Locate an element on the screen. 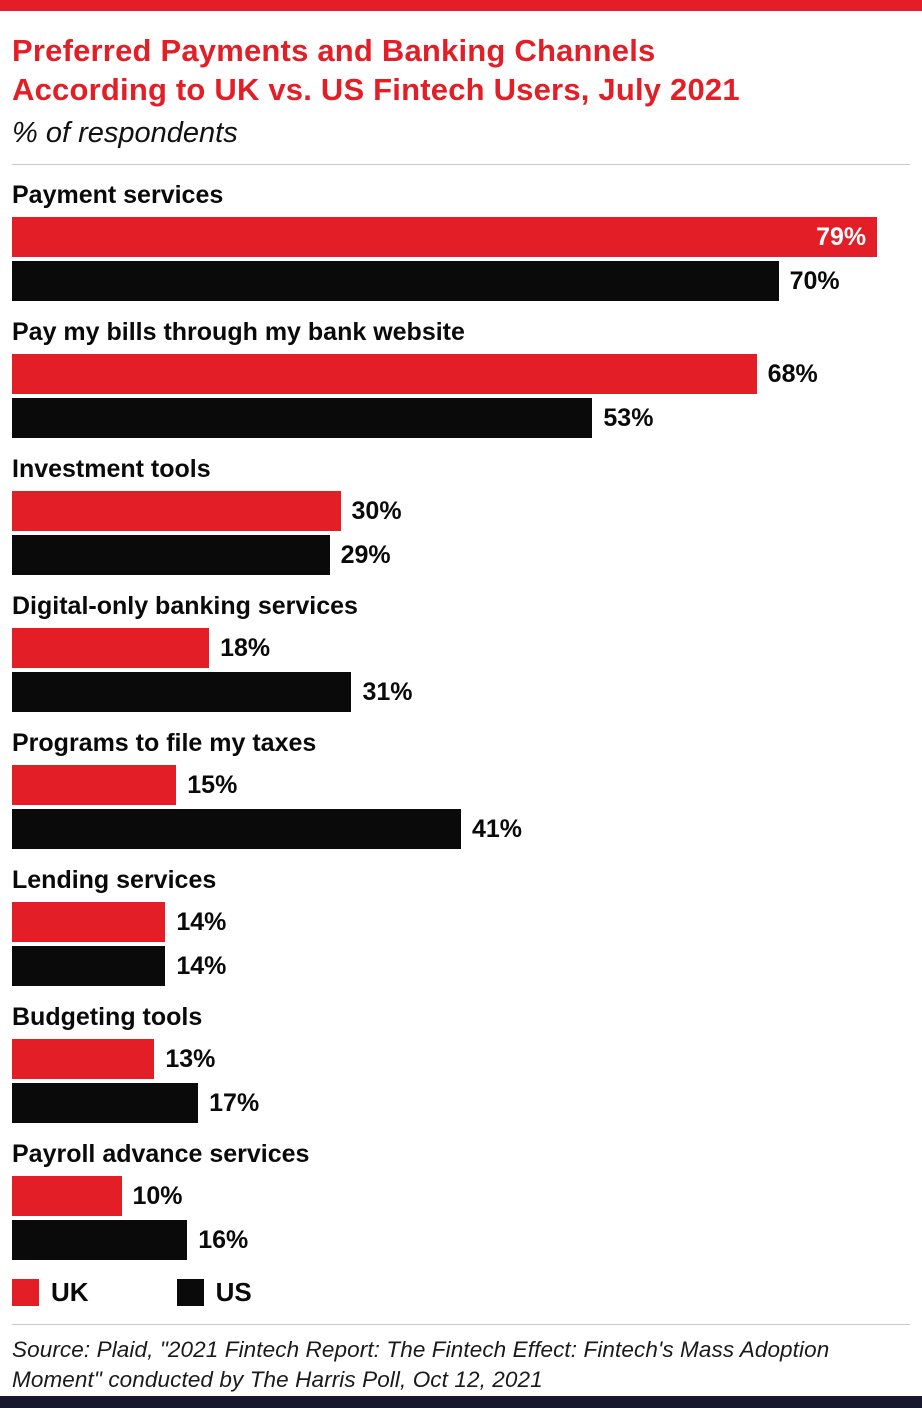  category-label: Payment services is located at coordinates (118, 195).